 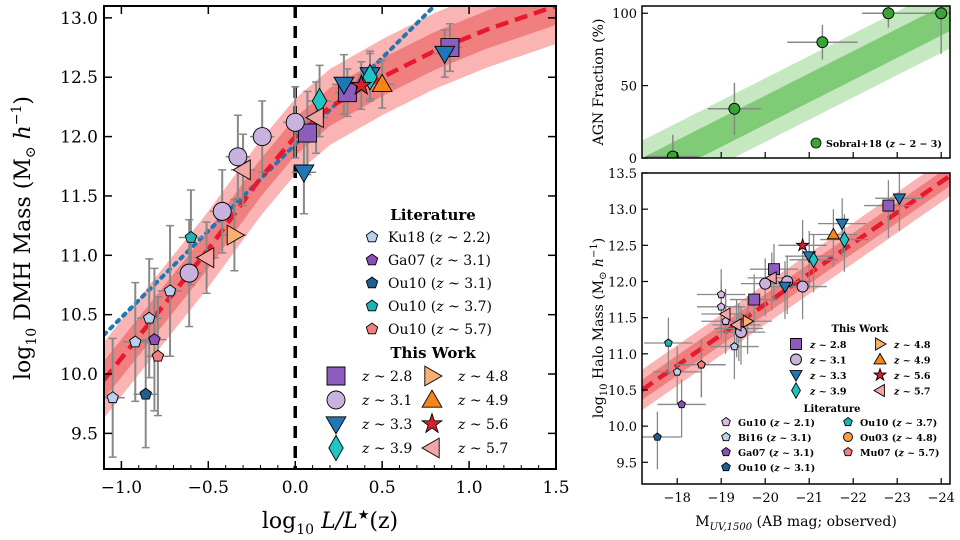 I want to click on bottom-right-legend-literature-label: Ou10 (z ~ 3.7), so click(x=898, y=423).